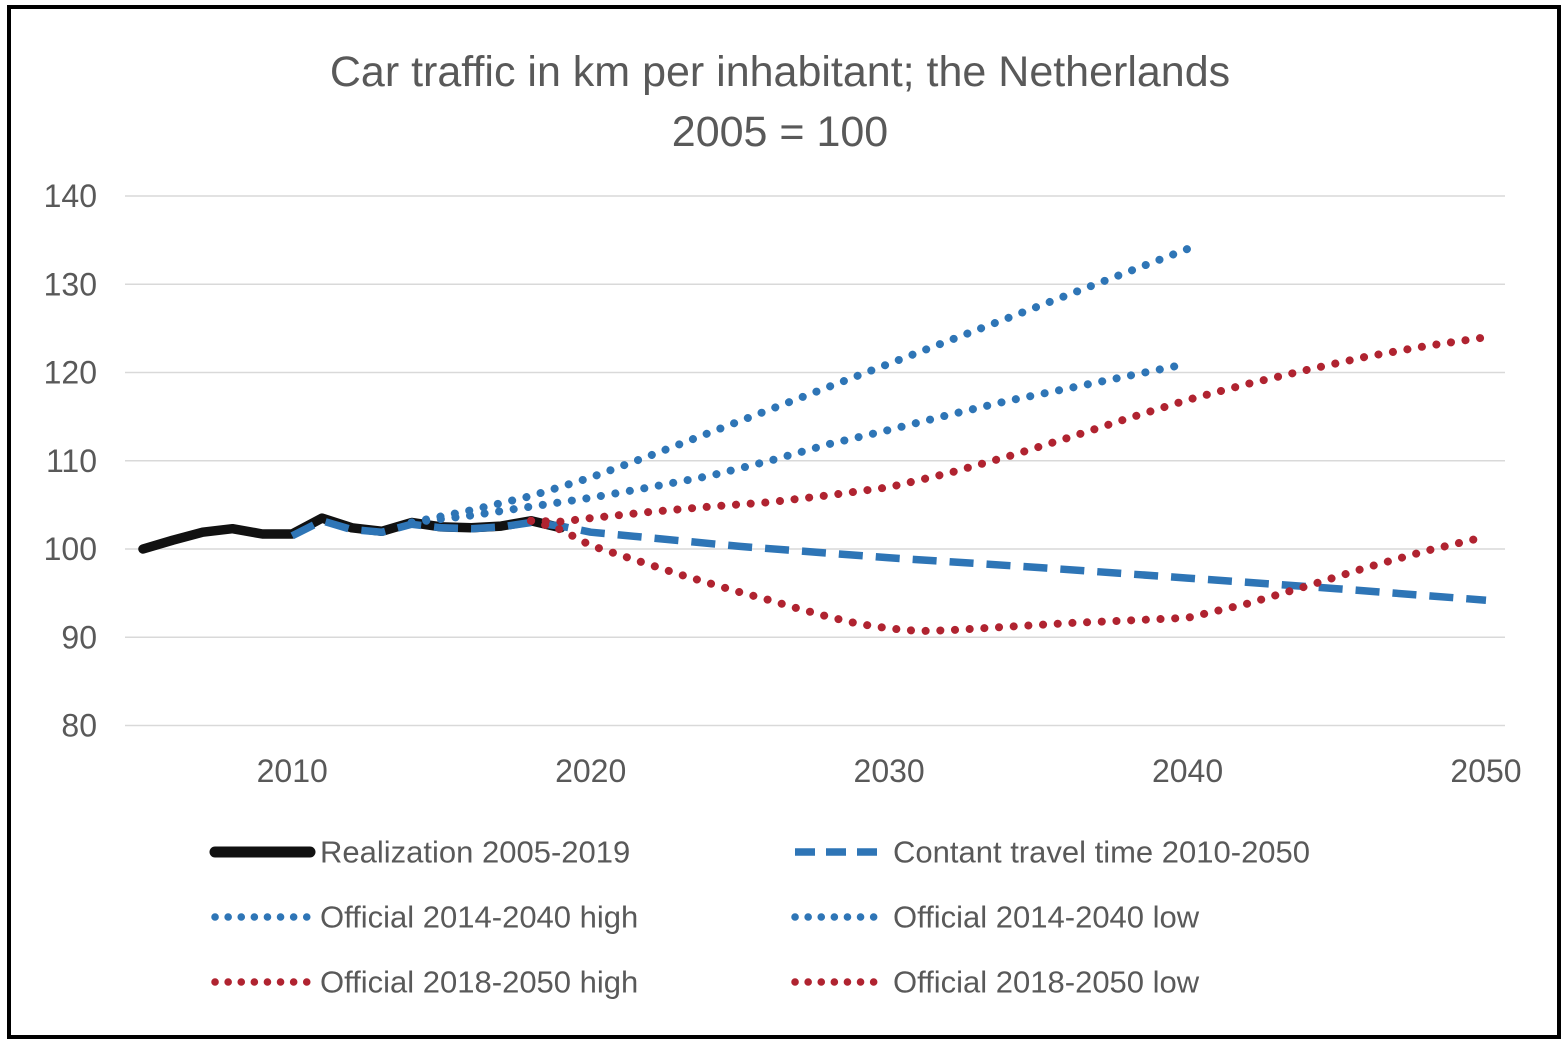 Image resolution: width=1568 pixels, height=1044 pixels. I want to click on legend-label: Official 2018-2050 high, so click(479, 982).